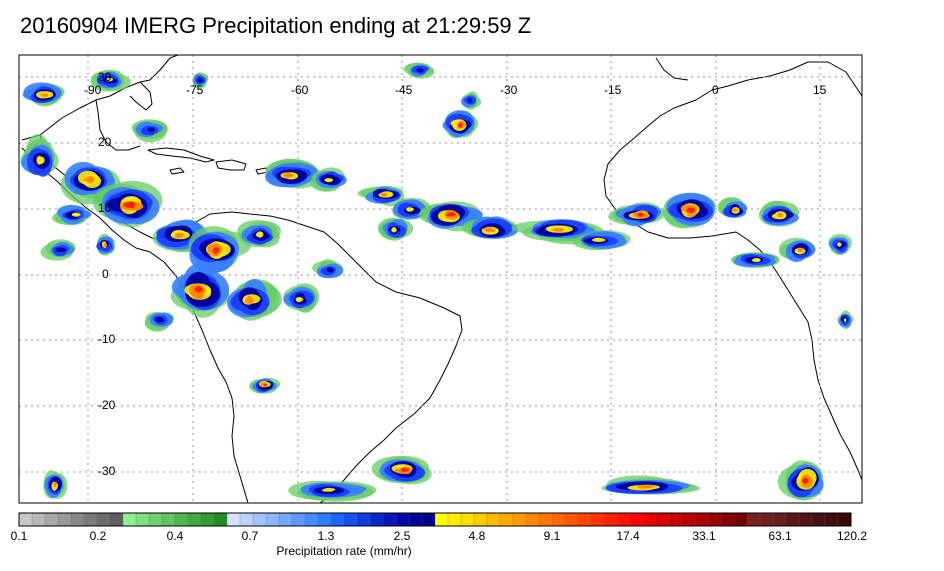  I want to click on lon-label: 0, so click(715, 90).